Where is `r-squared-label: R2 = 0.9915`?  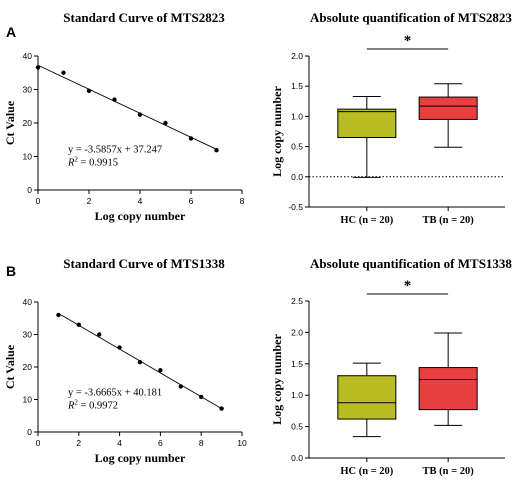 r-squared-label: R2 = 0.9915 is located at coordinates (92, 161).